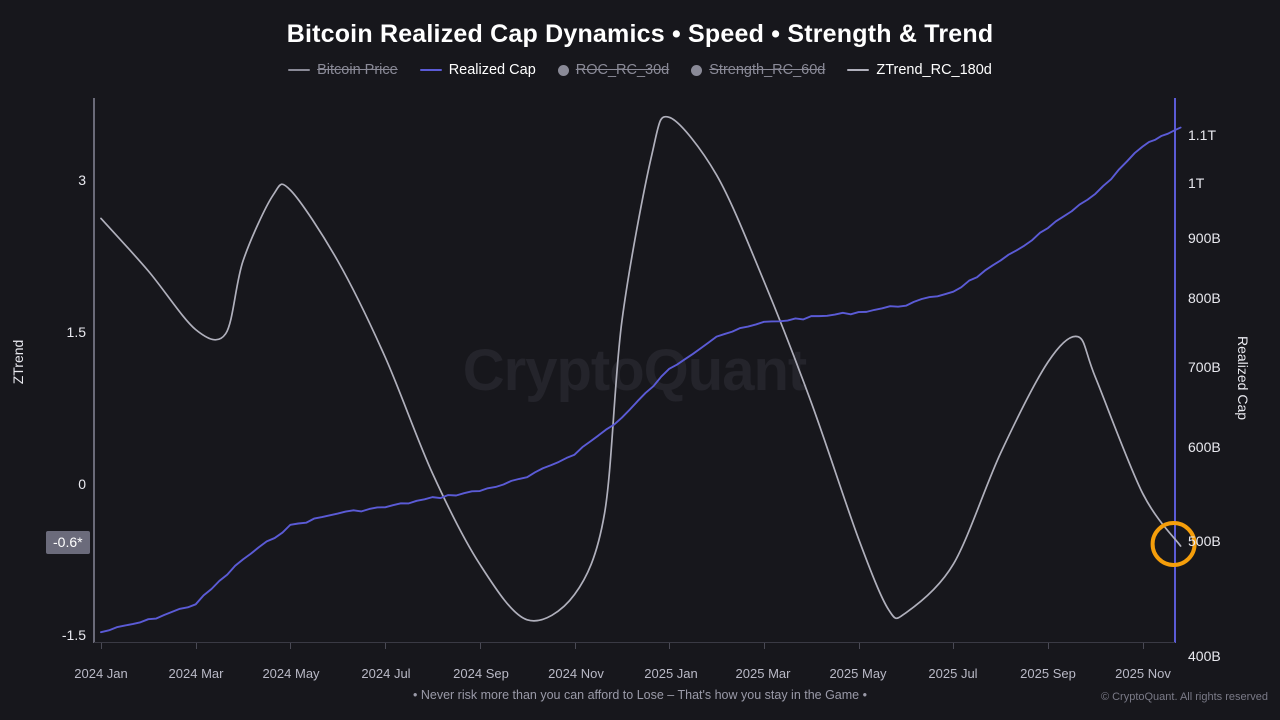  Describe the element at coordinates (68, 542) in the screenshot. I see `current-value-badge: -0.6*` at that location.